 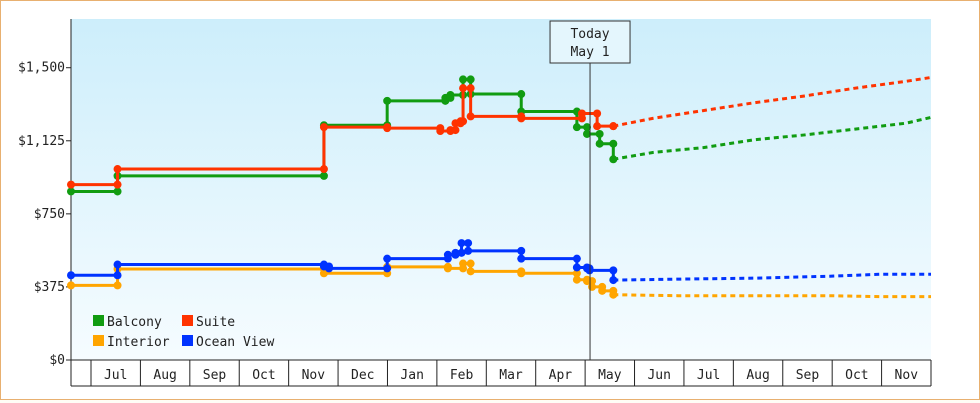 I want to click on today-marker: Today May 1, so click(x=590, y=190).